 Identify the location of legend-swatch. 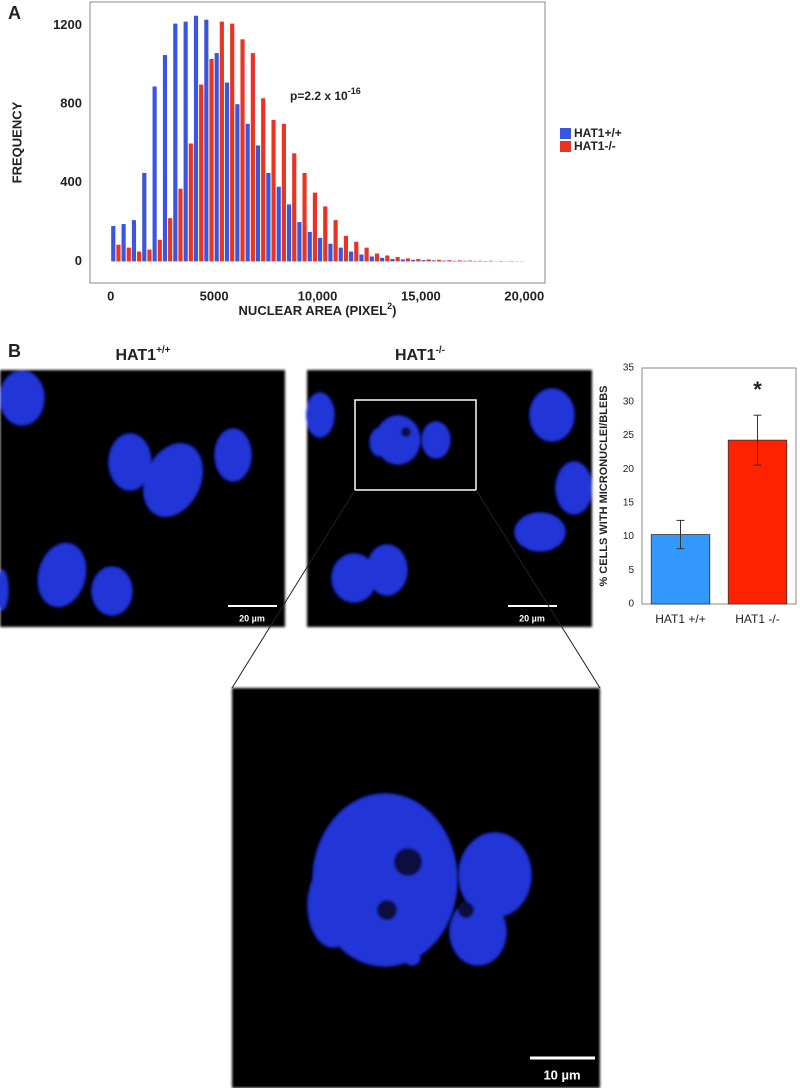
(565, 146).